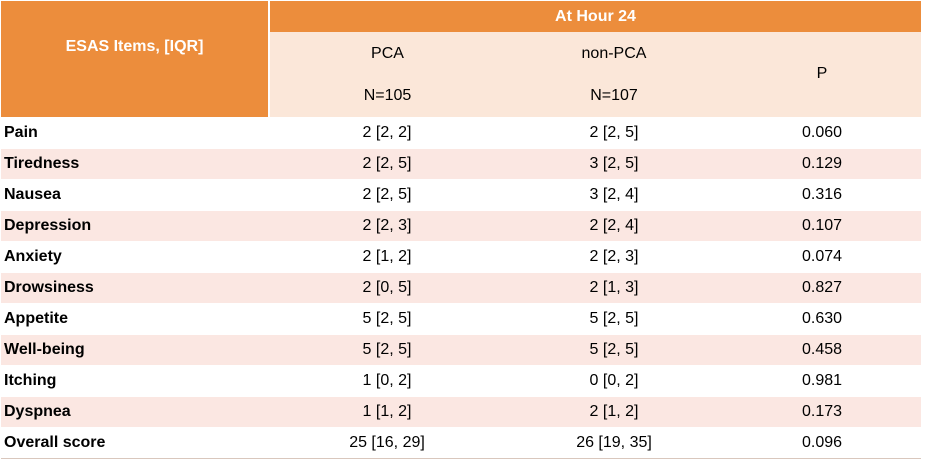  Describe the element at coordinates (135, 380) in the screenshot. I see `row-item: Itching` at that location.